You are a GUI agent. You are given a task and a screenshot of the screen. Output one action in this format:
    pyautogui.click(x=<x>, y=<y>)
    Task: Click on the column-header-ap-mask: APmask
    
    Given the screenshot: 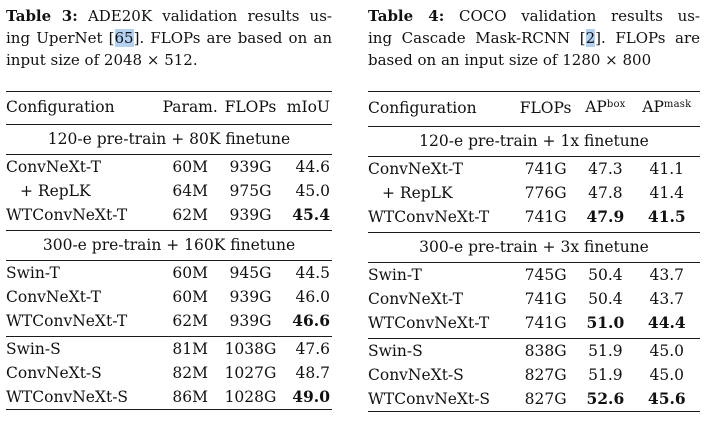 What is the action you would take?
    pyautogui.click(x=667, y=107)
    